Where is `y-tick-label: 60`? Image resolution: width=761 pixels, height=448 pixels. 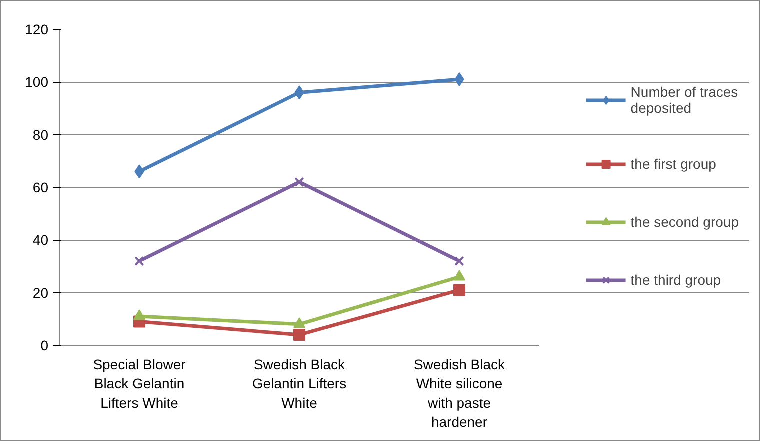
y-tick-label: 60 is located at coordinates (40, 188).